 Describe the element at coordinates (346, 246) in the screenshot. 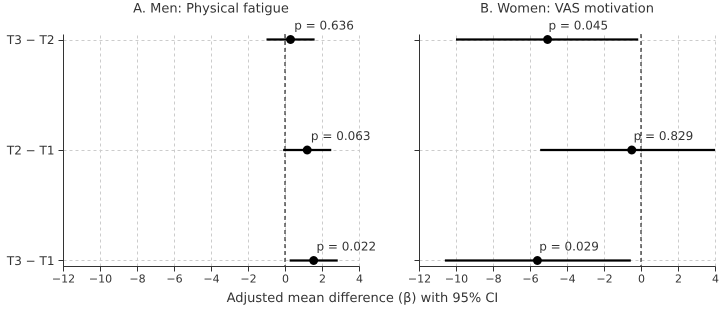

I see `annotation: p = 0.022` at that location.